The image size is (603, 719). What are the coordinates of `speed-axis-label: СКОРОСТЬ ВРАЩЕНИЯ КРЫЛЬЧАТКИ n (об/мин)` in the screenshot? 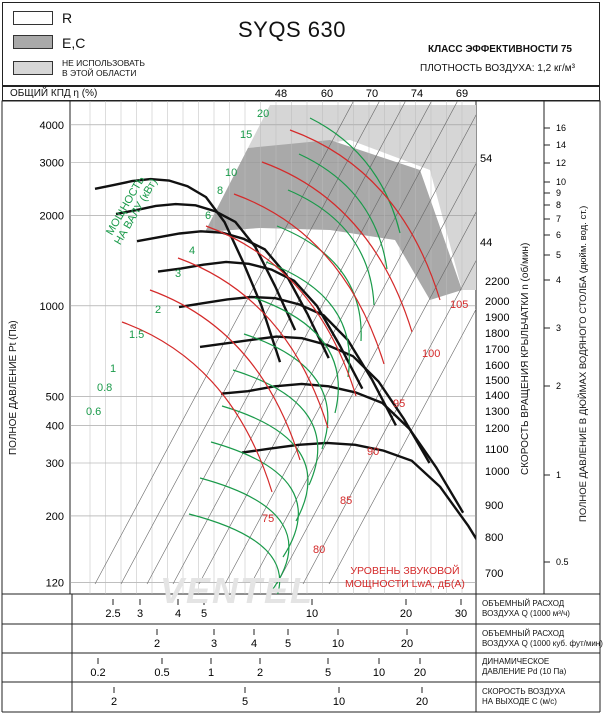 It's located at (525, 358).